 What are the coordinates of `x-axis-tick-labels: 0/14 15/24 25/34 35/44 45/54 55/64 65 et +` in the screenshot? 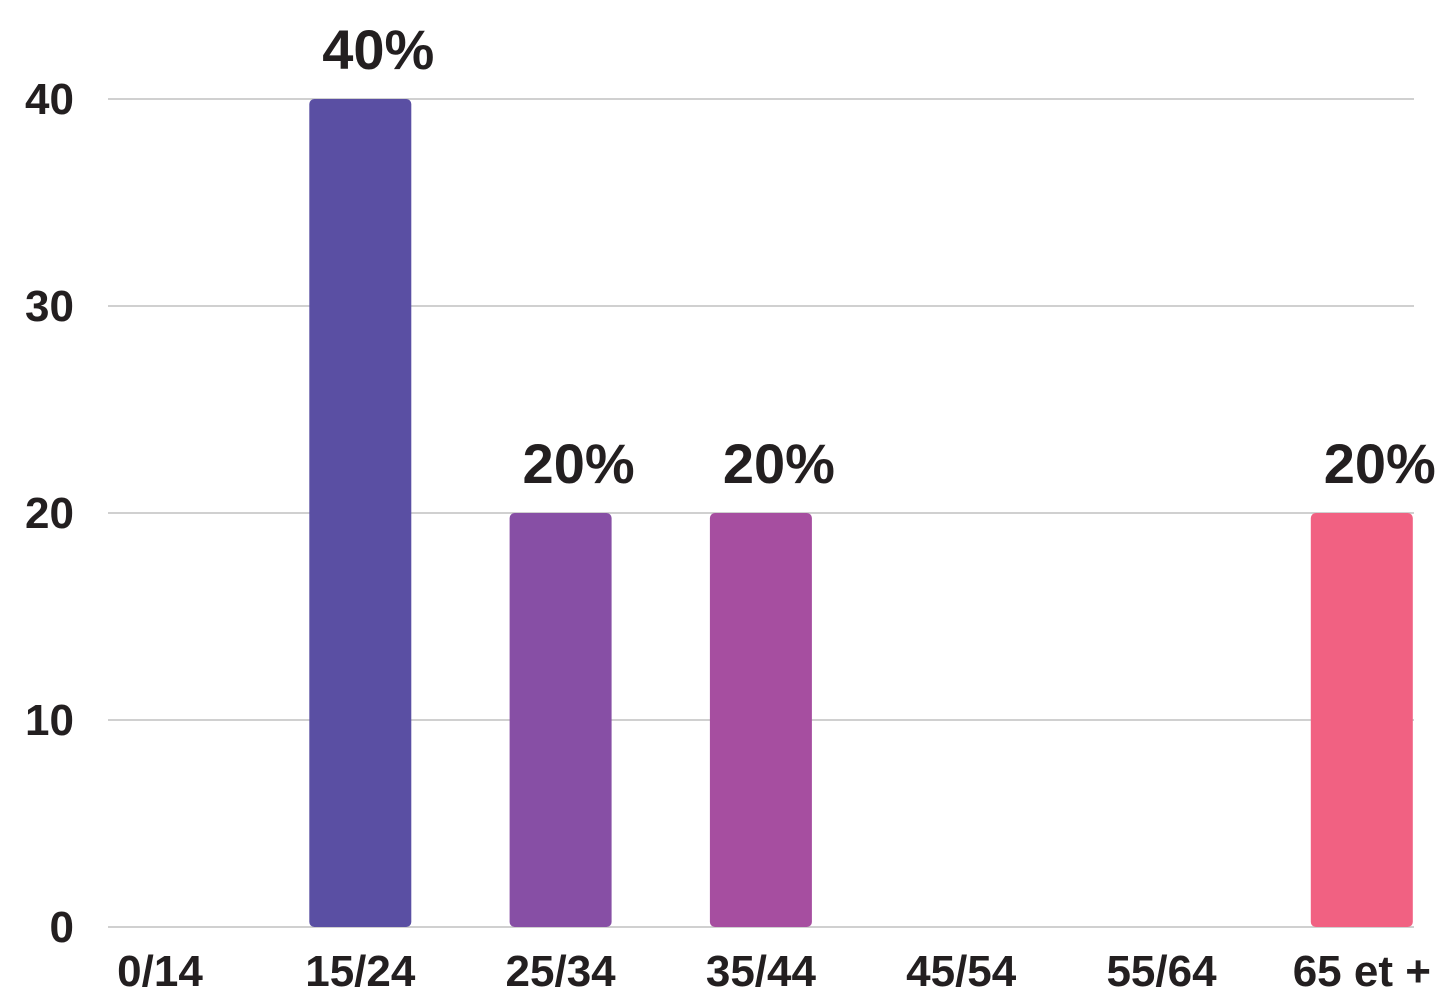 It's located at (774, 971).